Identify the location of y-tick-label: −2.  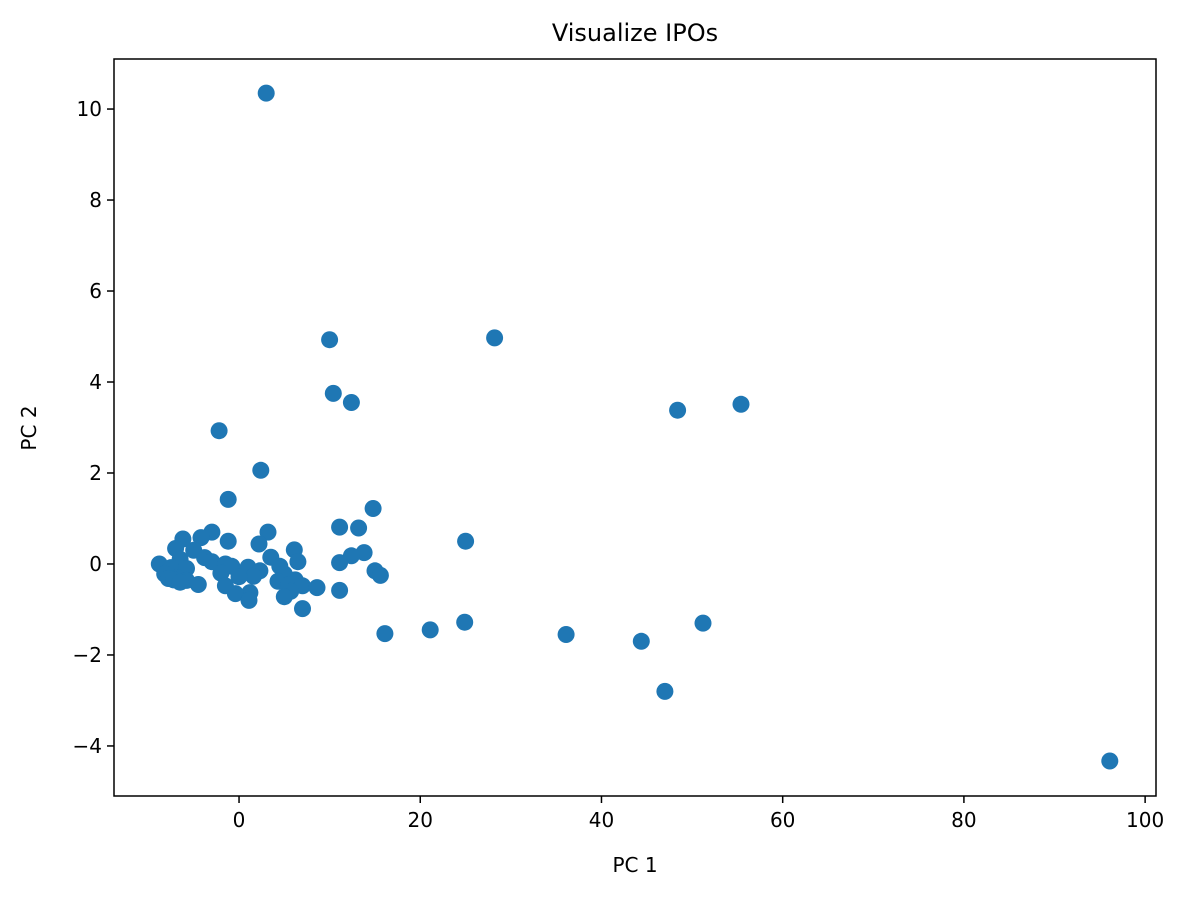
(87, 655).